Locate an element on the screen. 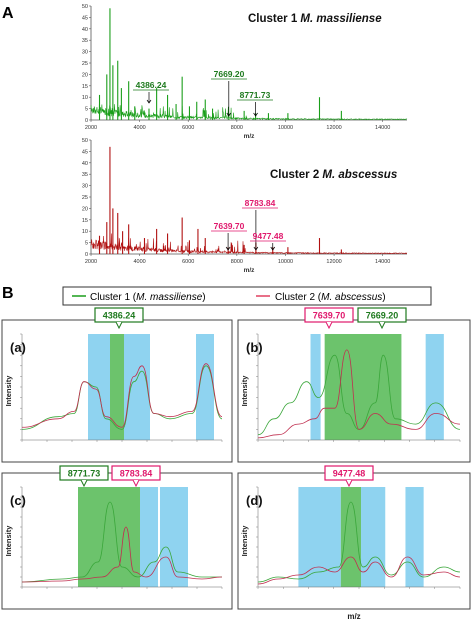 The image size is (474, 620). peak-annotation: 8783.84 is located at coordinates (260, 203).